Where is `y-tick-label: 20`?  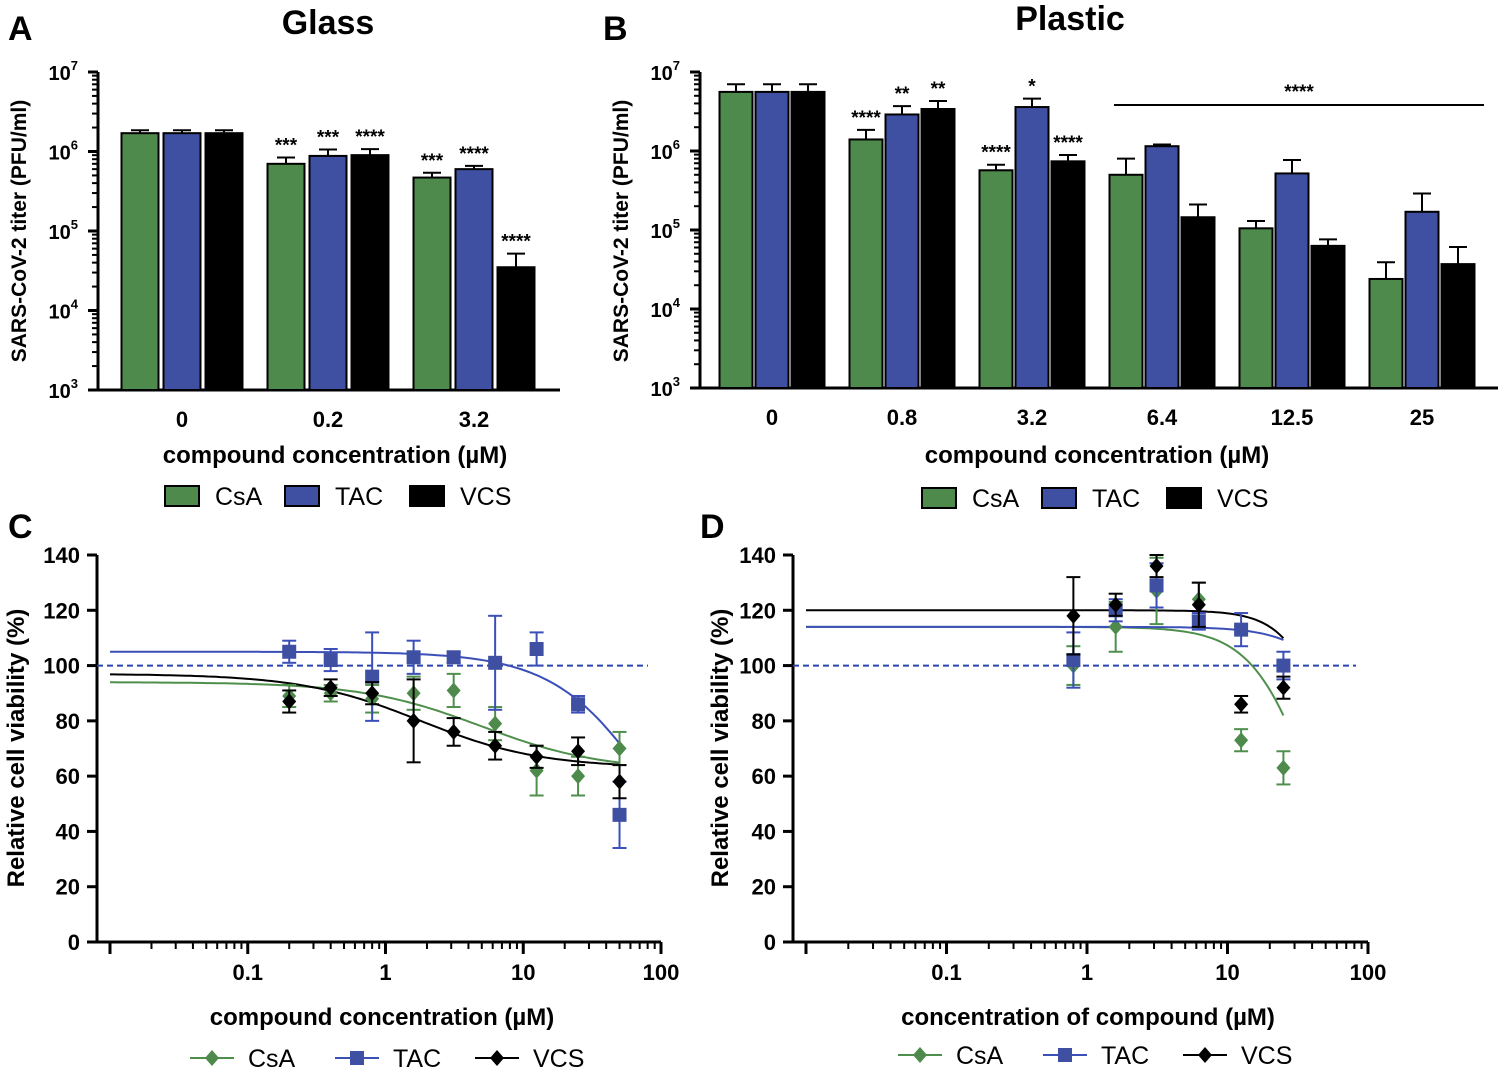 y-tick-label: 20 is located at coordinates (764, 887).